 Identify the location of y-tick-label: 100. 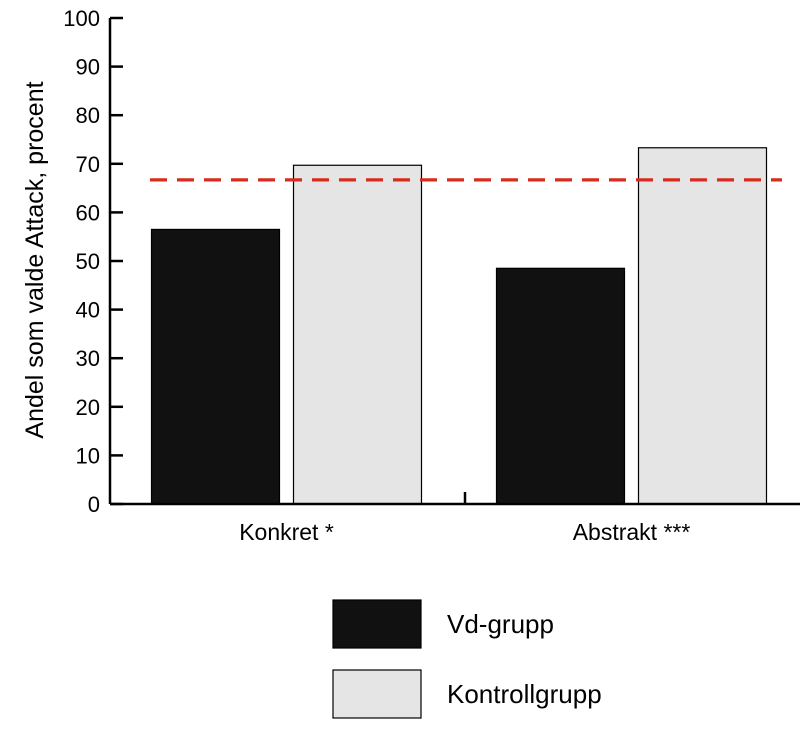
(81, 18).